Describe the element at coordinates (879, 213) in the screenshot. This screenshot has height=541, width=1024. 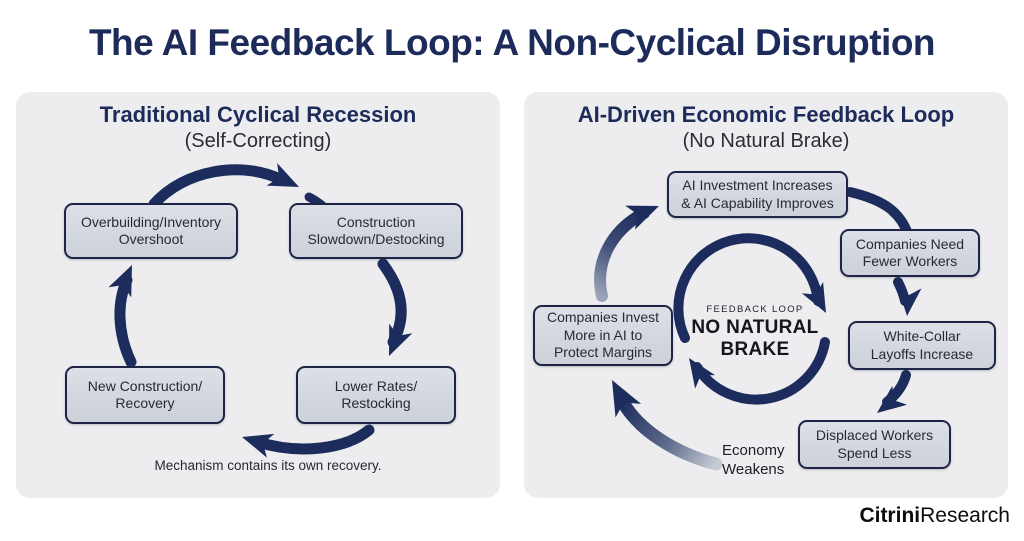
I see `arrow-aiinvestment-to-fewerworkers-icon` at that location.